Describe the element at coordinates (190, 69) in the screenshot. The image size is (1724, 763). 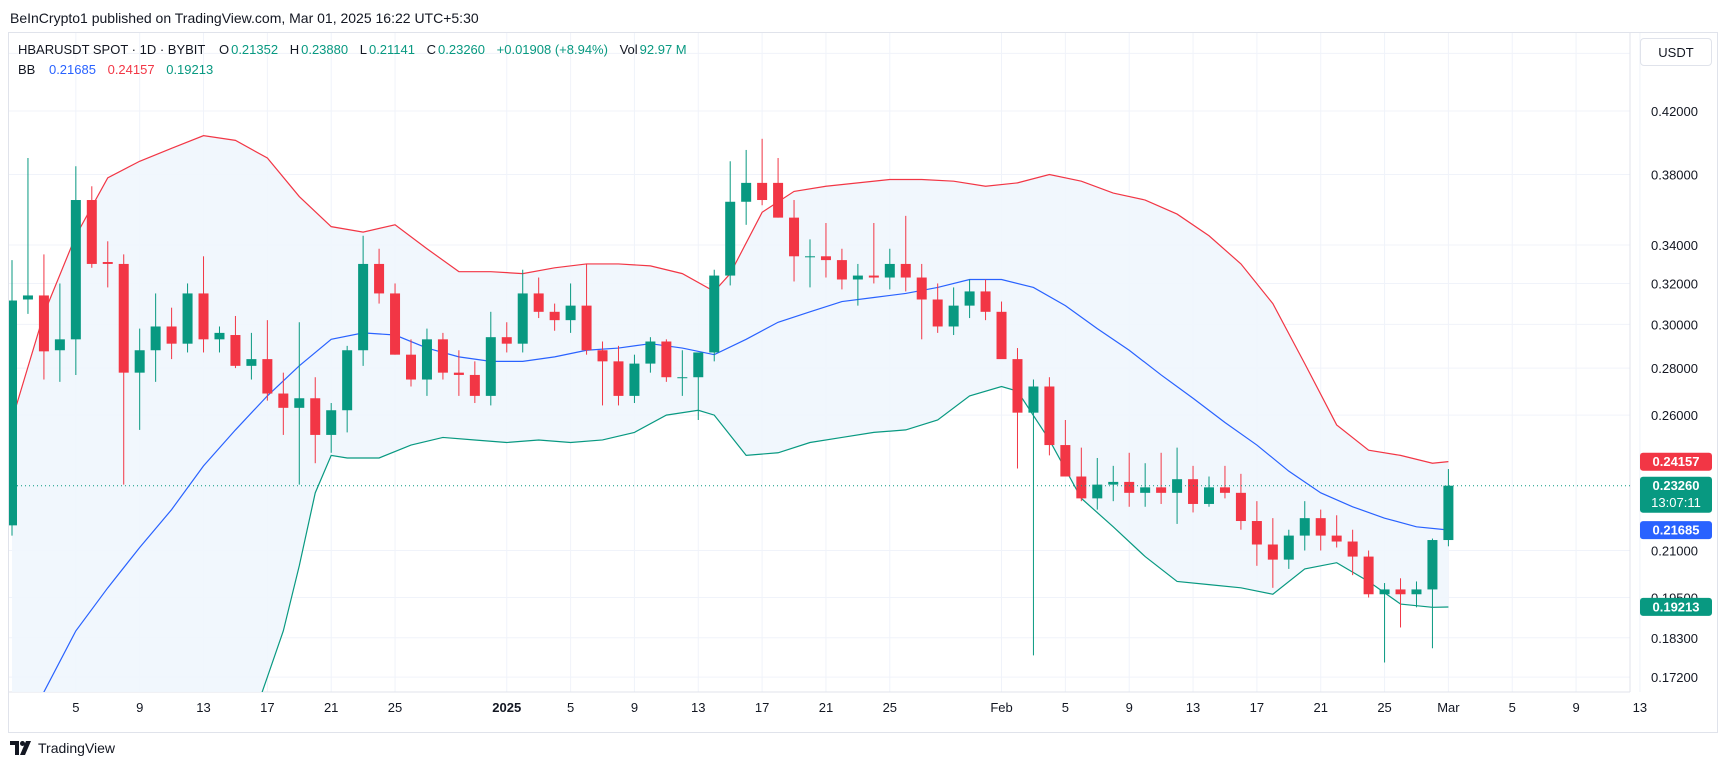
I see `bb-lower-value: 0.19213` at that location.